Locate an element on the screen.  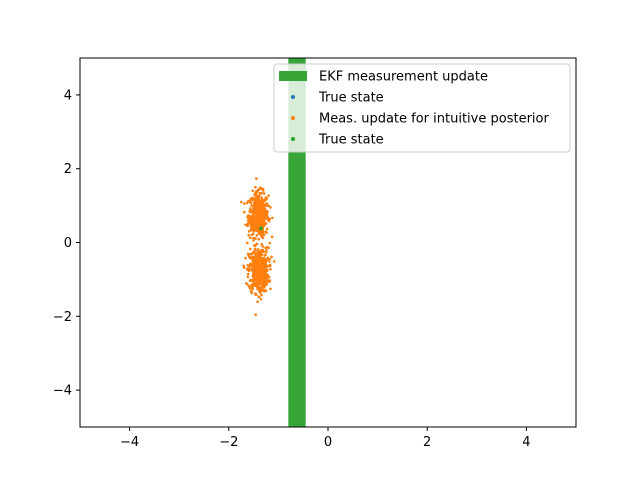
legend-swatch-band is located at coordinates (293, 76).